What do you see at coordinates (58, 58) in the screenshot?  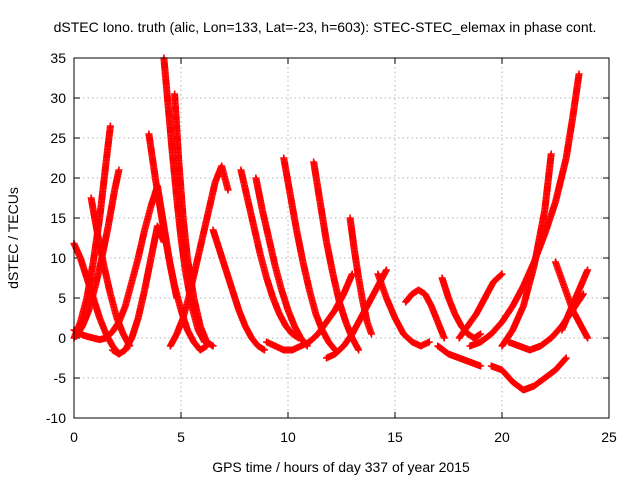 I see `y-tick-label: 35` at bounding box center [58, 58].